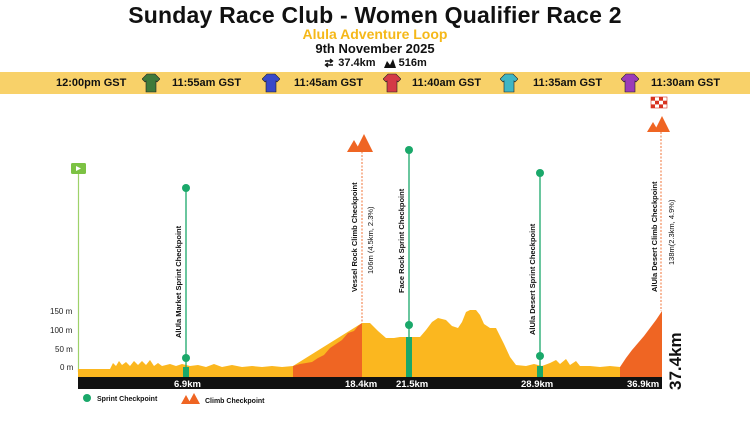  Describe the element at coordinates (61, 311) in the screenshot. I see `y-tick-150: 150 m` at that location.